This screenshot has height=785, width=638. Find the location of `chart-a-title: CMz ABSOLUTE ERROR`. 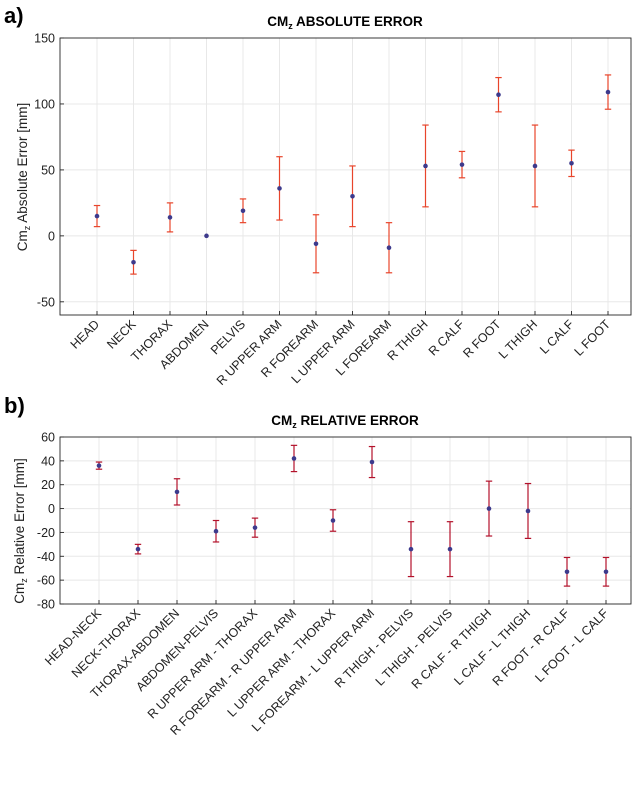

chart-a-title: CMz ABSOLUTE ERROR is located at coordinates (345, 22).